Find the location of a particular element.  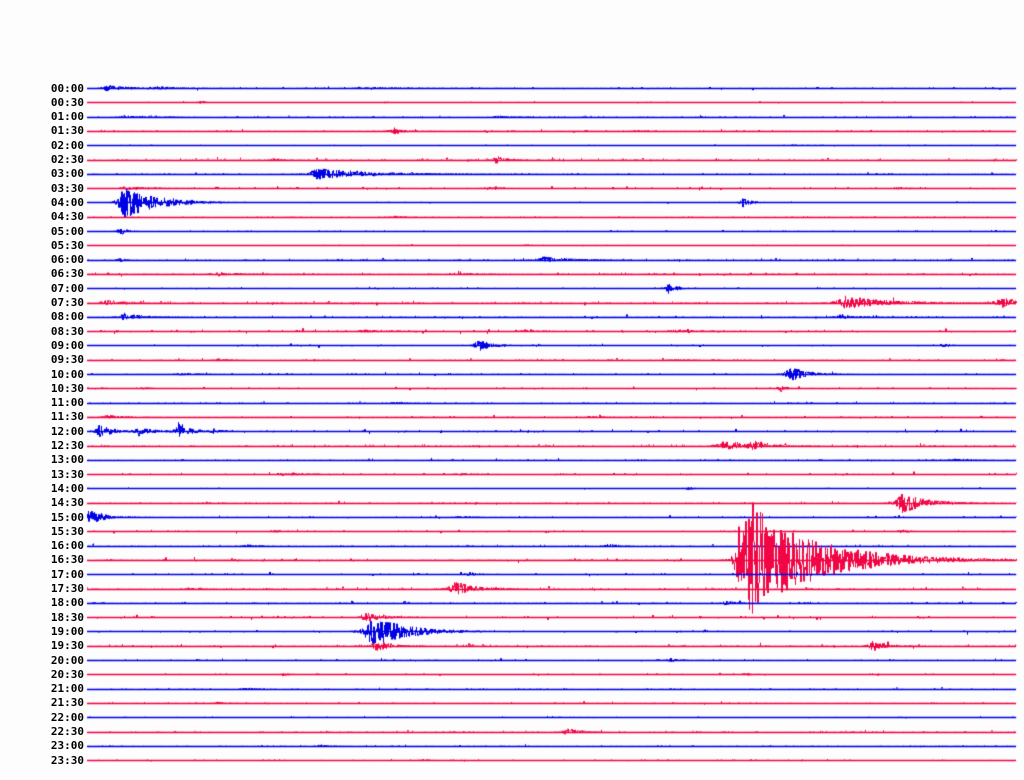

time-label: 08:00 is located at coordinates (67, 317).